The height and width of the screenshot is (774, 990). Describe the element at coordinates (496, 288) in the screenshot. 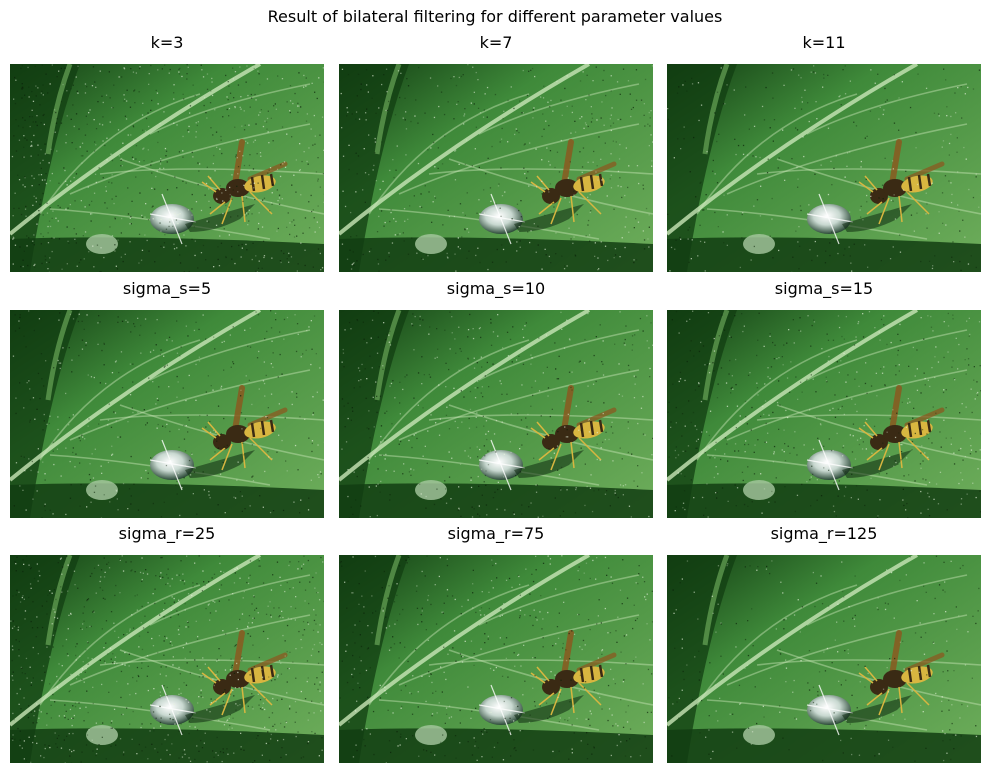

I see `panel-title: sigma_s=10` at that location.